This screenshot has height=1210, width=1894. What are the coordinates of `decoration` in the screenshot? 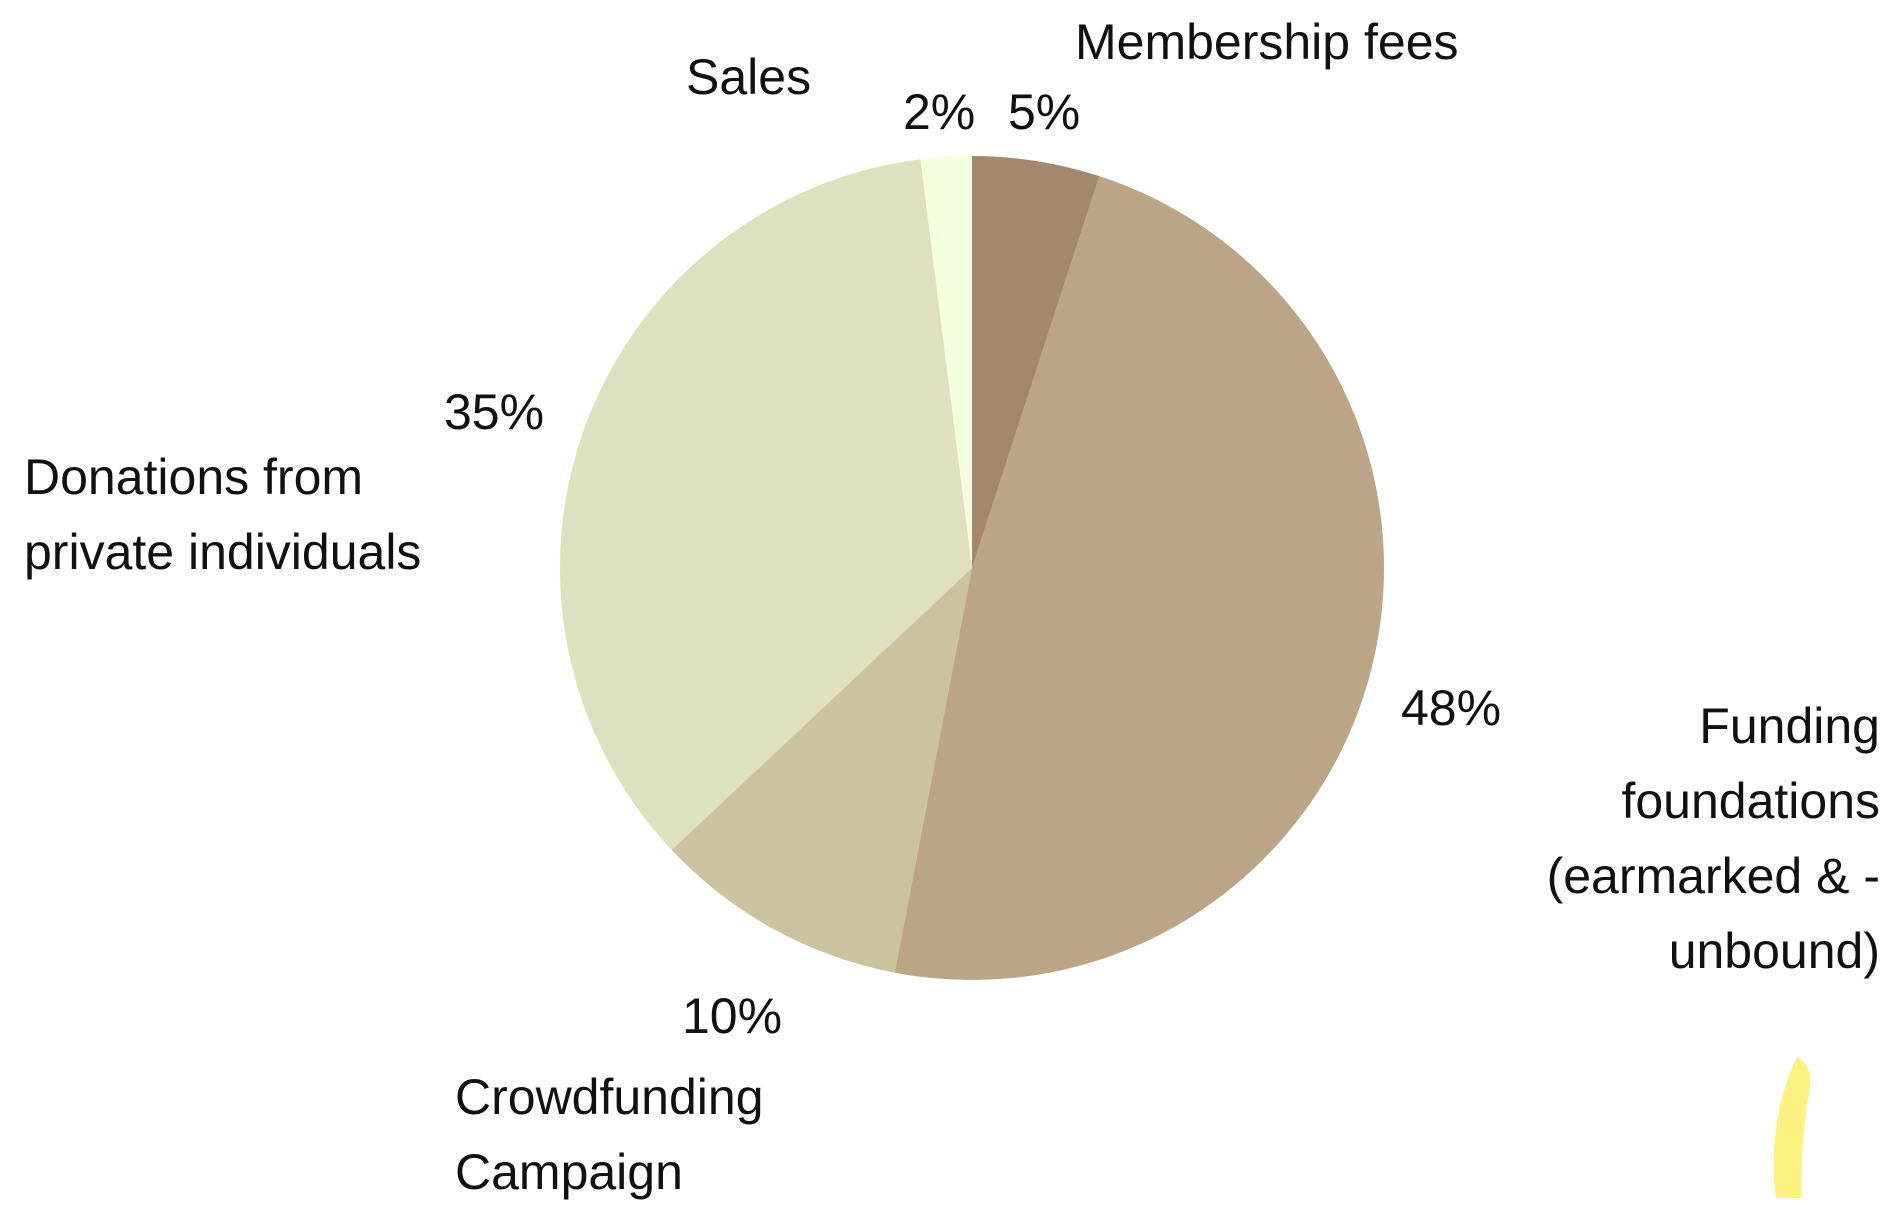 It's located at (1792, 1127).